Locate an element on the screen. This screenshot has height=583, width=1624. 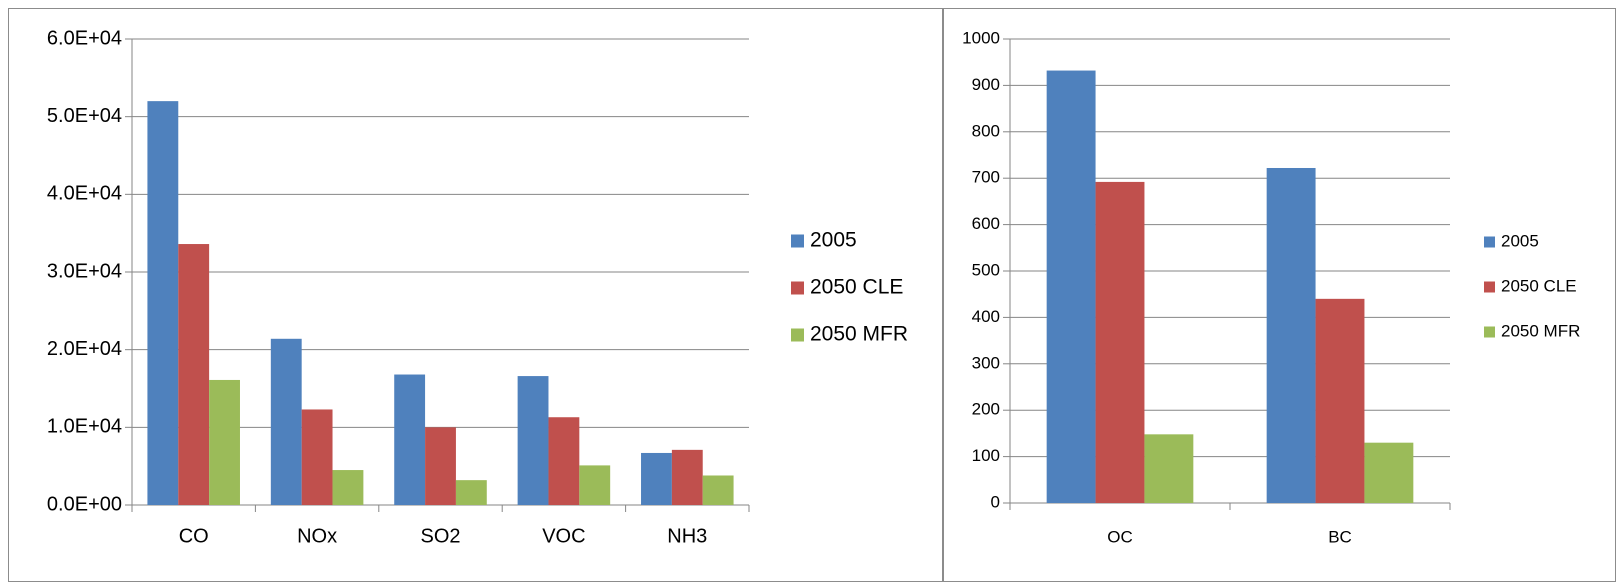
bar-nox-2005 is located at coordinates (286, 421).